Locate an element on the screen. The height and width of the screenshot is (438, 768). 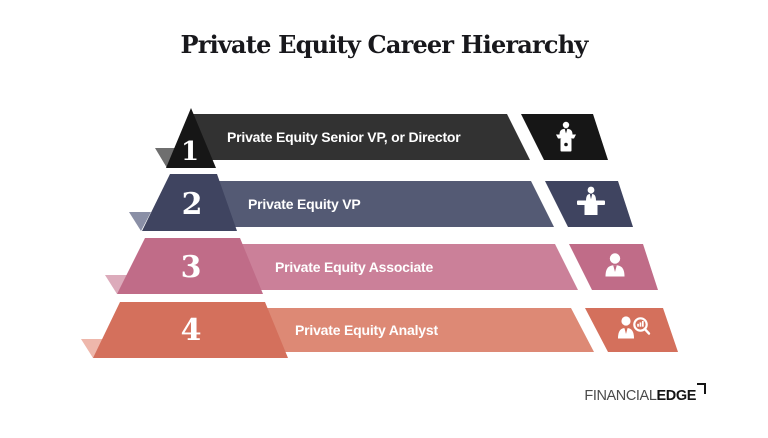
level-2-fold is located at coordinates (140, 221).